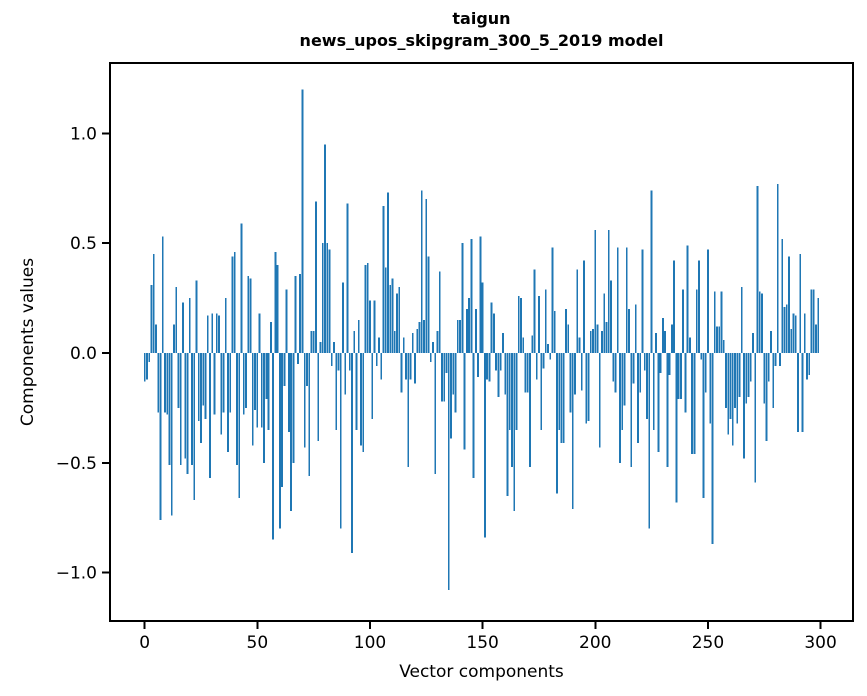  I want to click on x-tick-label: 250, so click(708, 643).